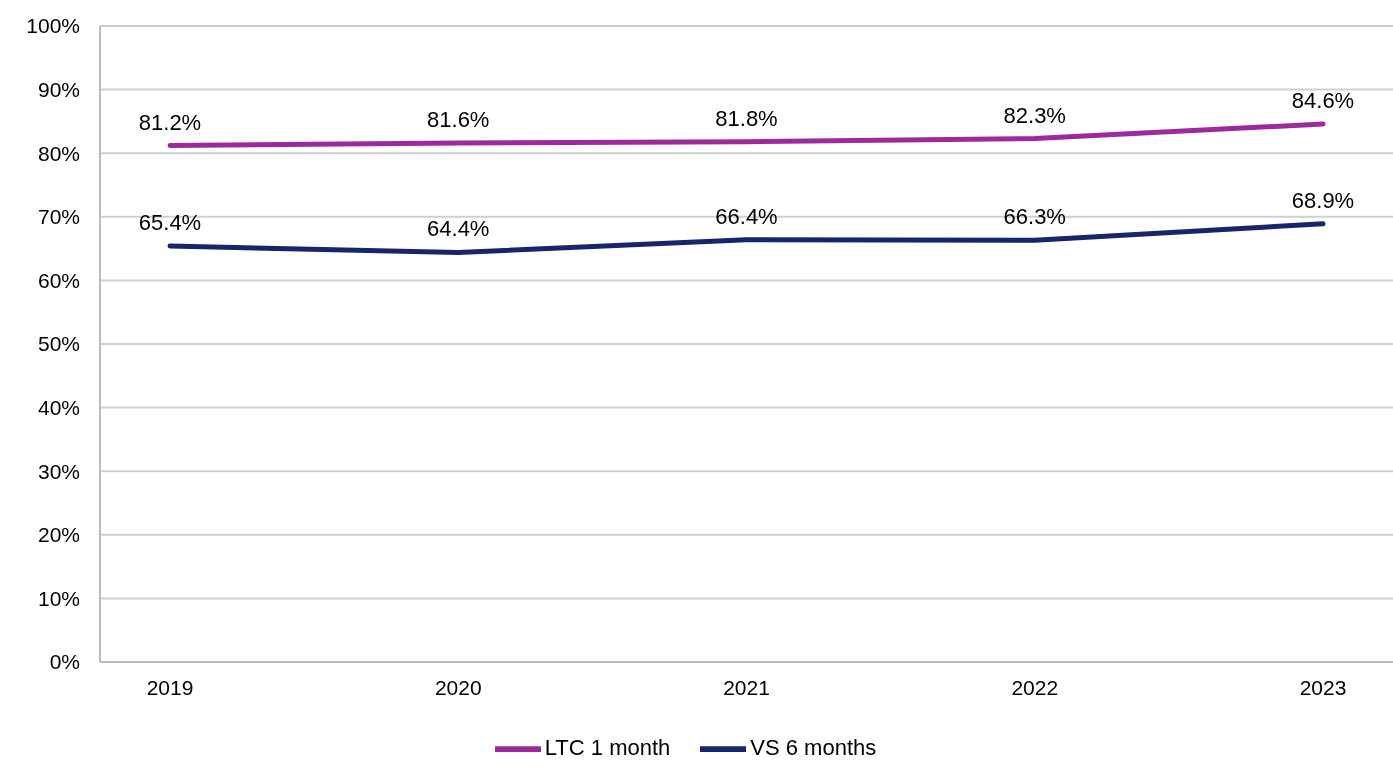  What do you see at coordinates (458, 687) in the screenshot?
I see `x-tick-label: 2020` at bounding box center [458, 687].